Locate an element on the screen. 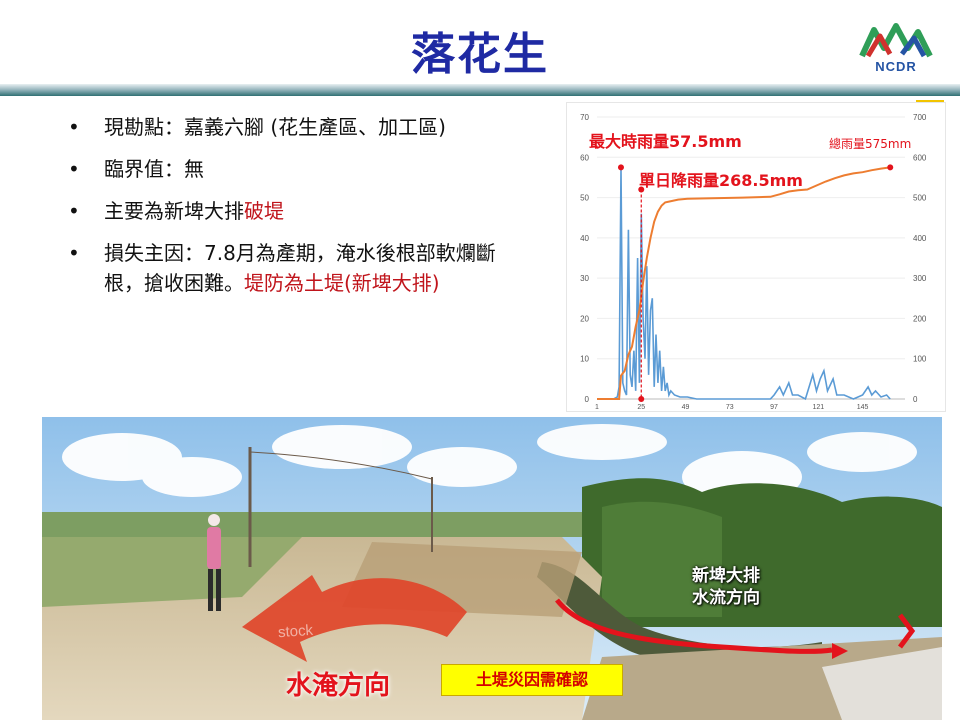 The image size is (960, 720). y-left-tick-label: 60 is located at coordinates (584, 157).